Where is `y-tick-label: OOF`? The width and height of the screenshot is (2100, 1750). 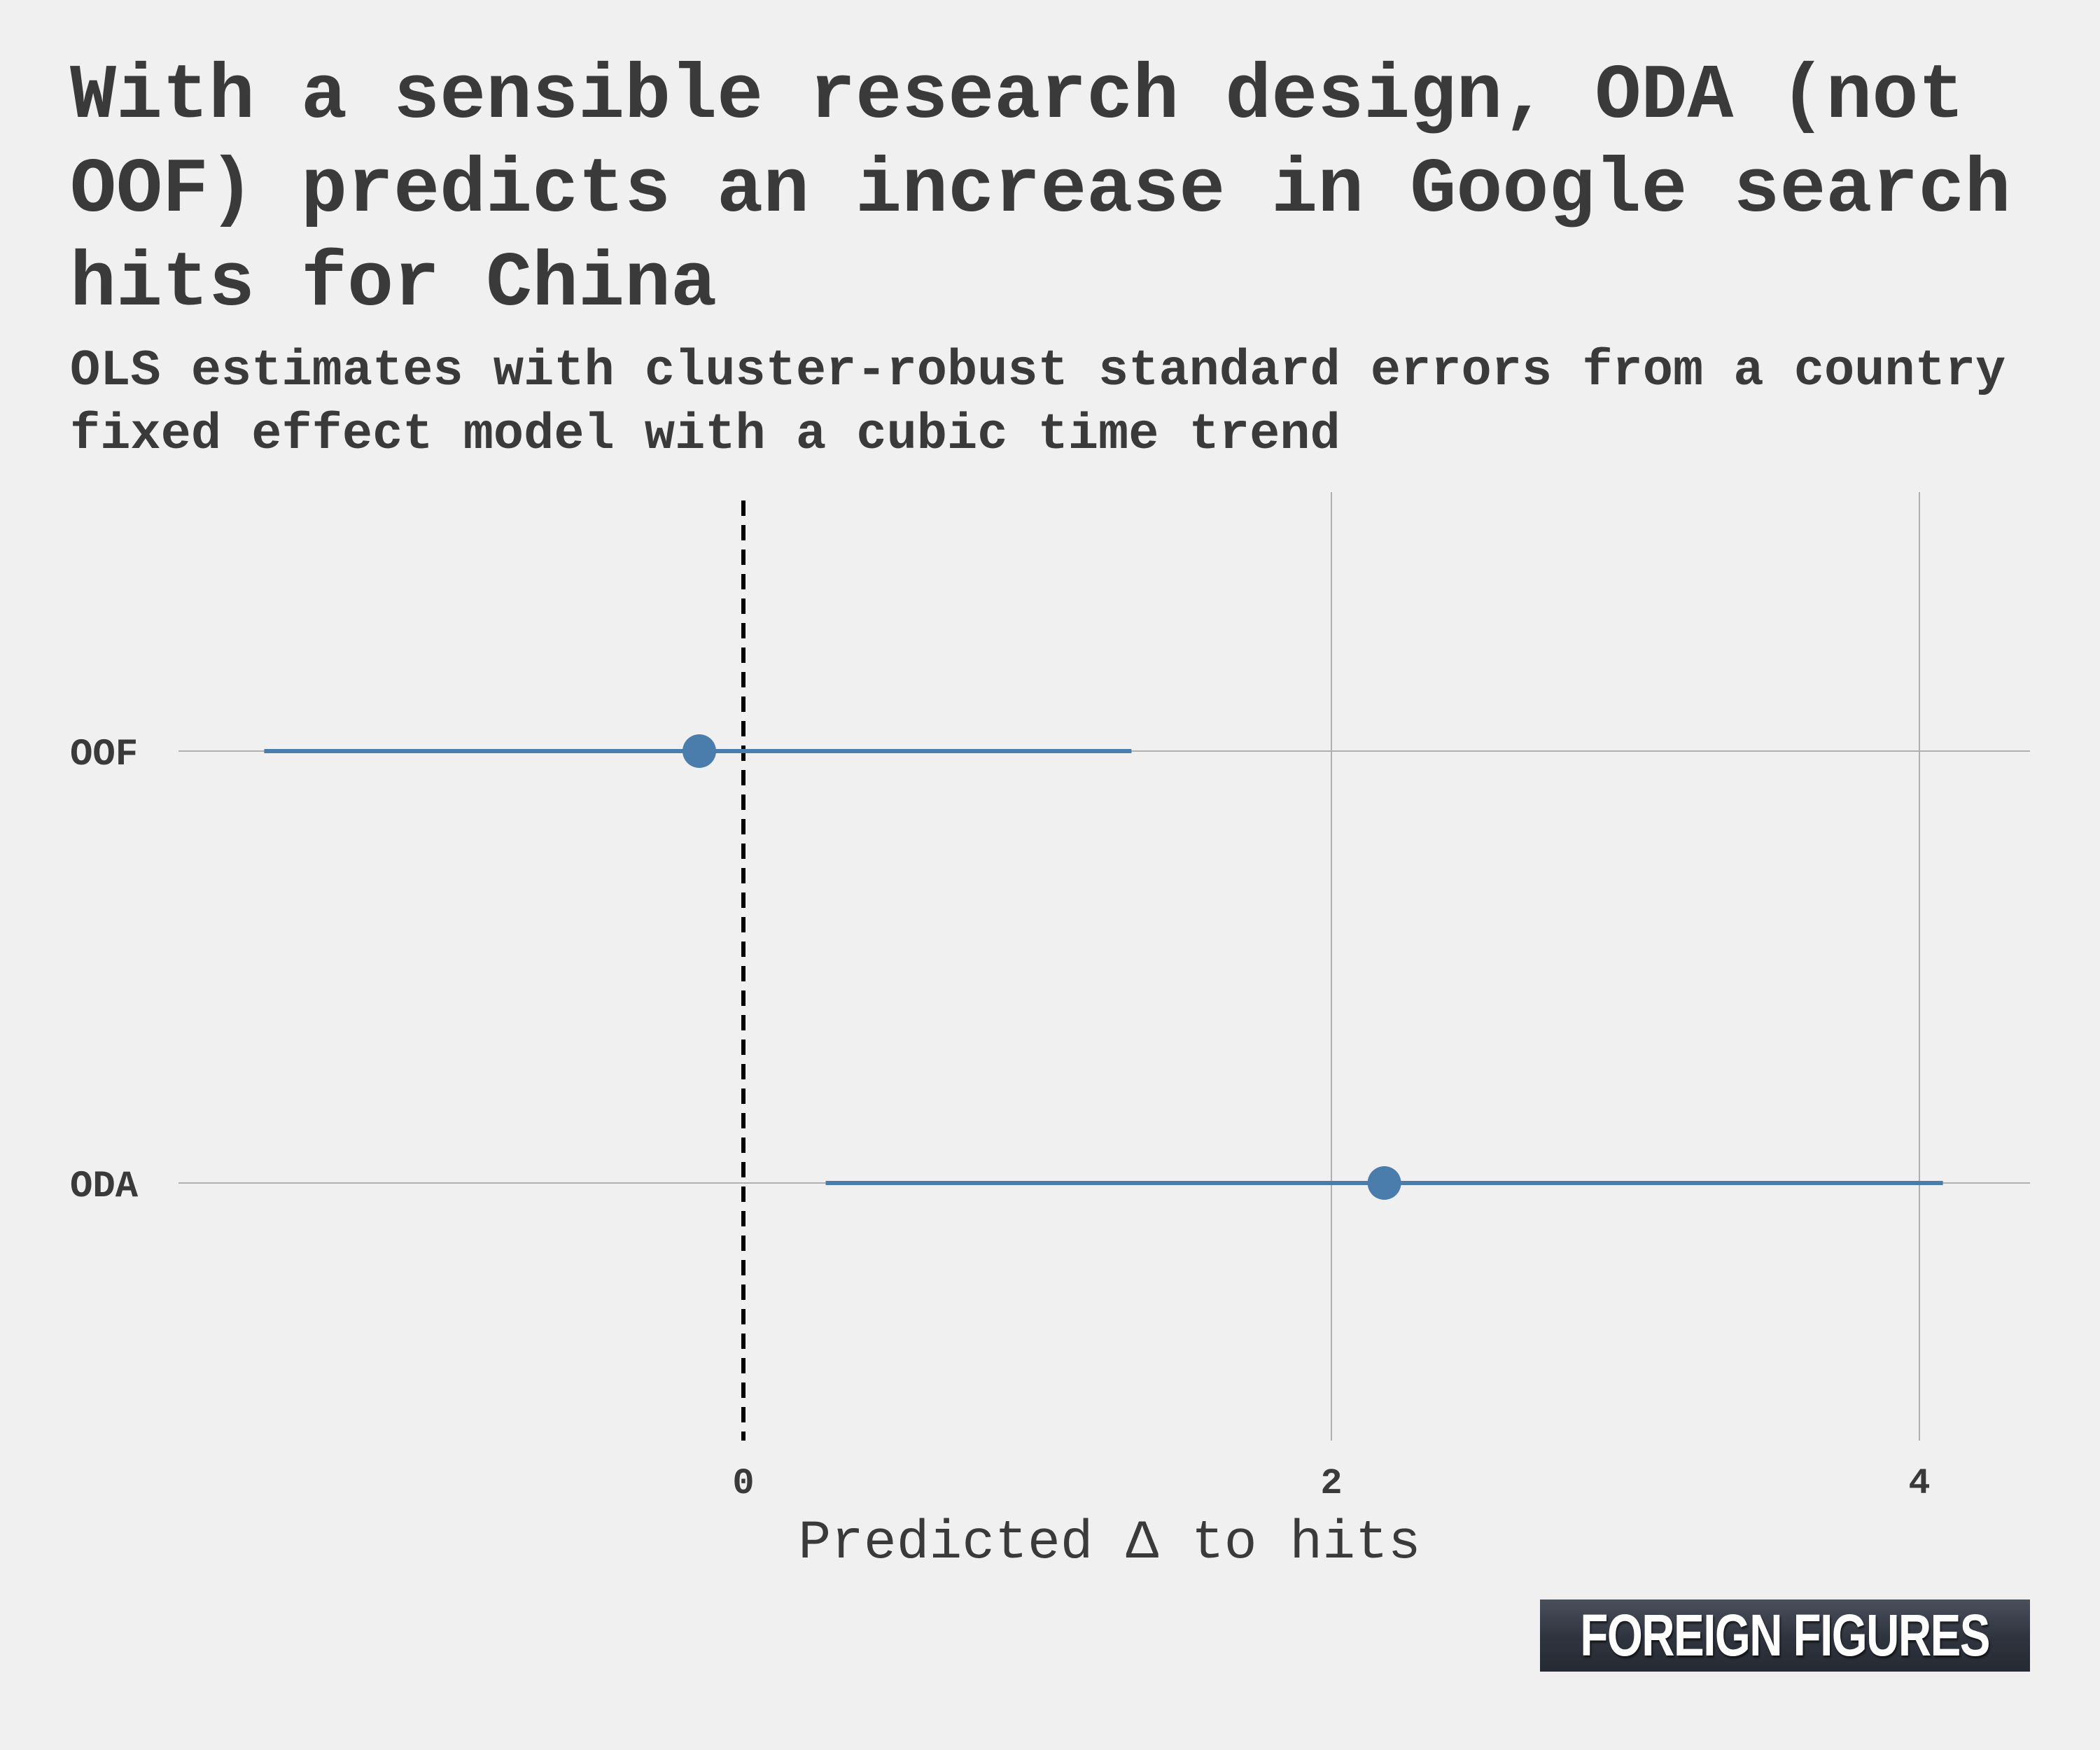
y-tick-label: OOF is located at coordinates (104, 755).